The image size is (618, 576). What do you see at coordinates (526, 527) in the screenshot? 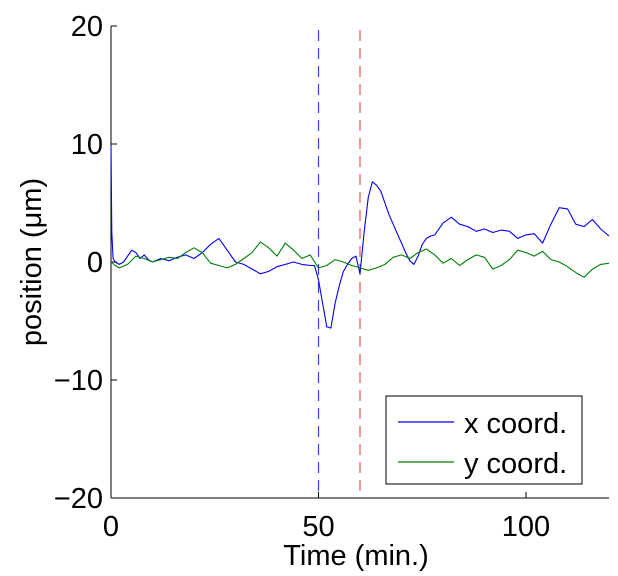
I see `x-tick-label: 100` at bounding box center [526, 527].